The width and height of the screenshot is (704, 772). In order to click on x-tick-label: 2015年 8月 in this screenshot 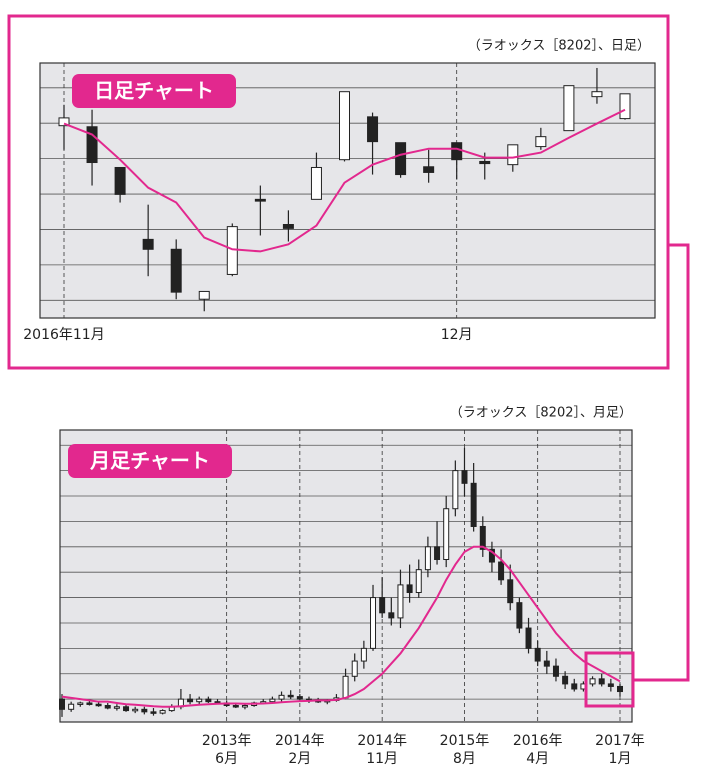, I will do `click(464, 750)`.